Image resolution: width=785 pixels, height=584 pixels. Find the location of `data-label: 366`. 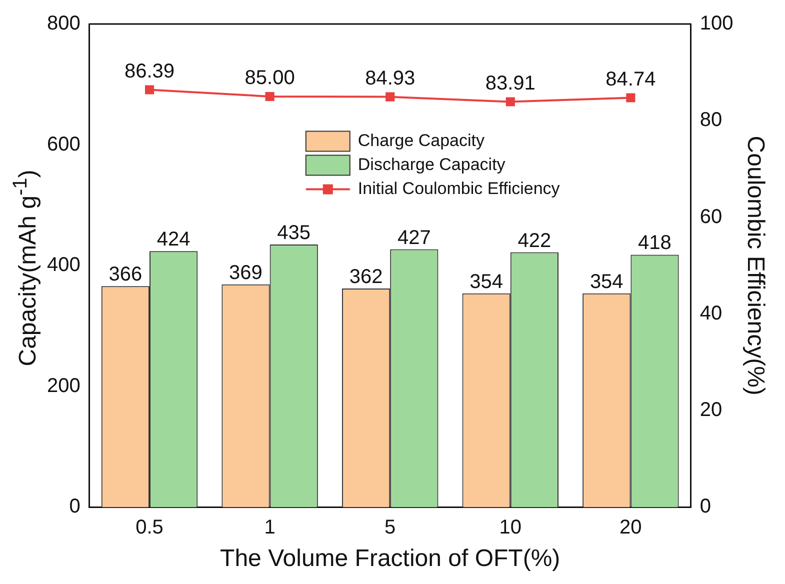

data-label: 366 is located at coordinates (125, 275).